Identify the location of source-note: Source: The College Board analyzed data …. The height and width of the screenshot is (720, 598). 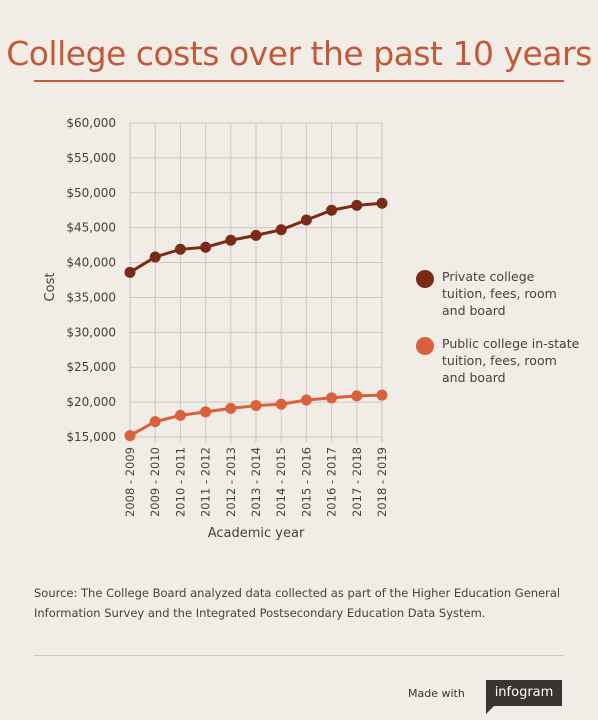
(297, 603).